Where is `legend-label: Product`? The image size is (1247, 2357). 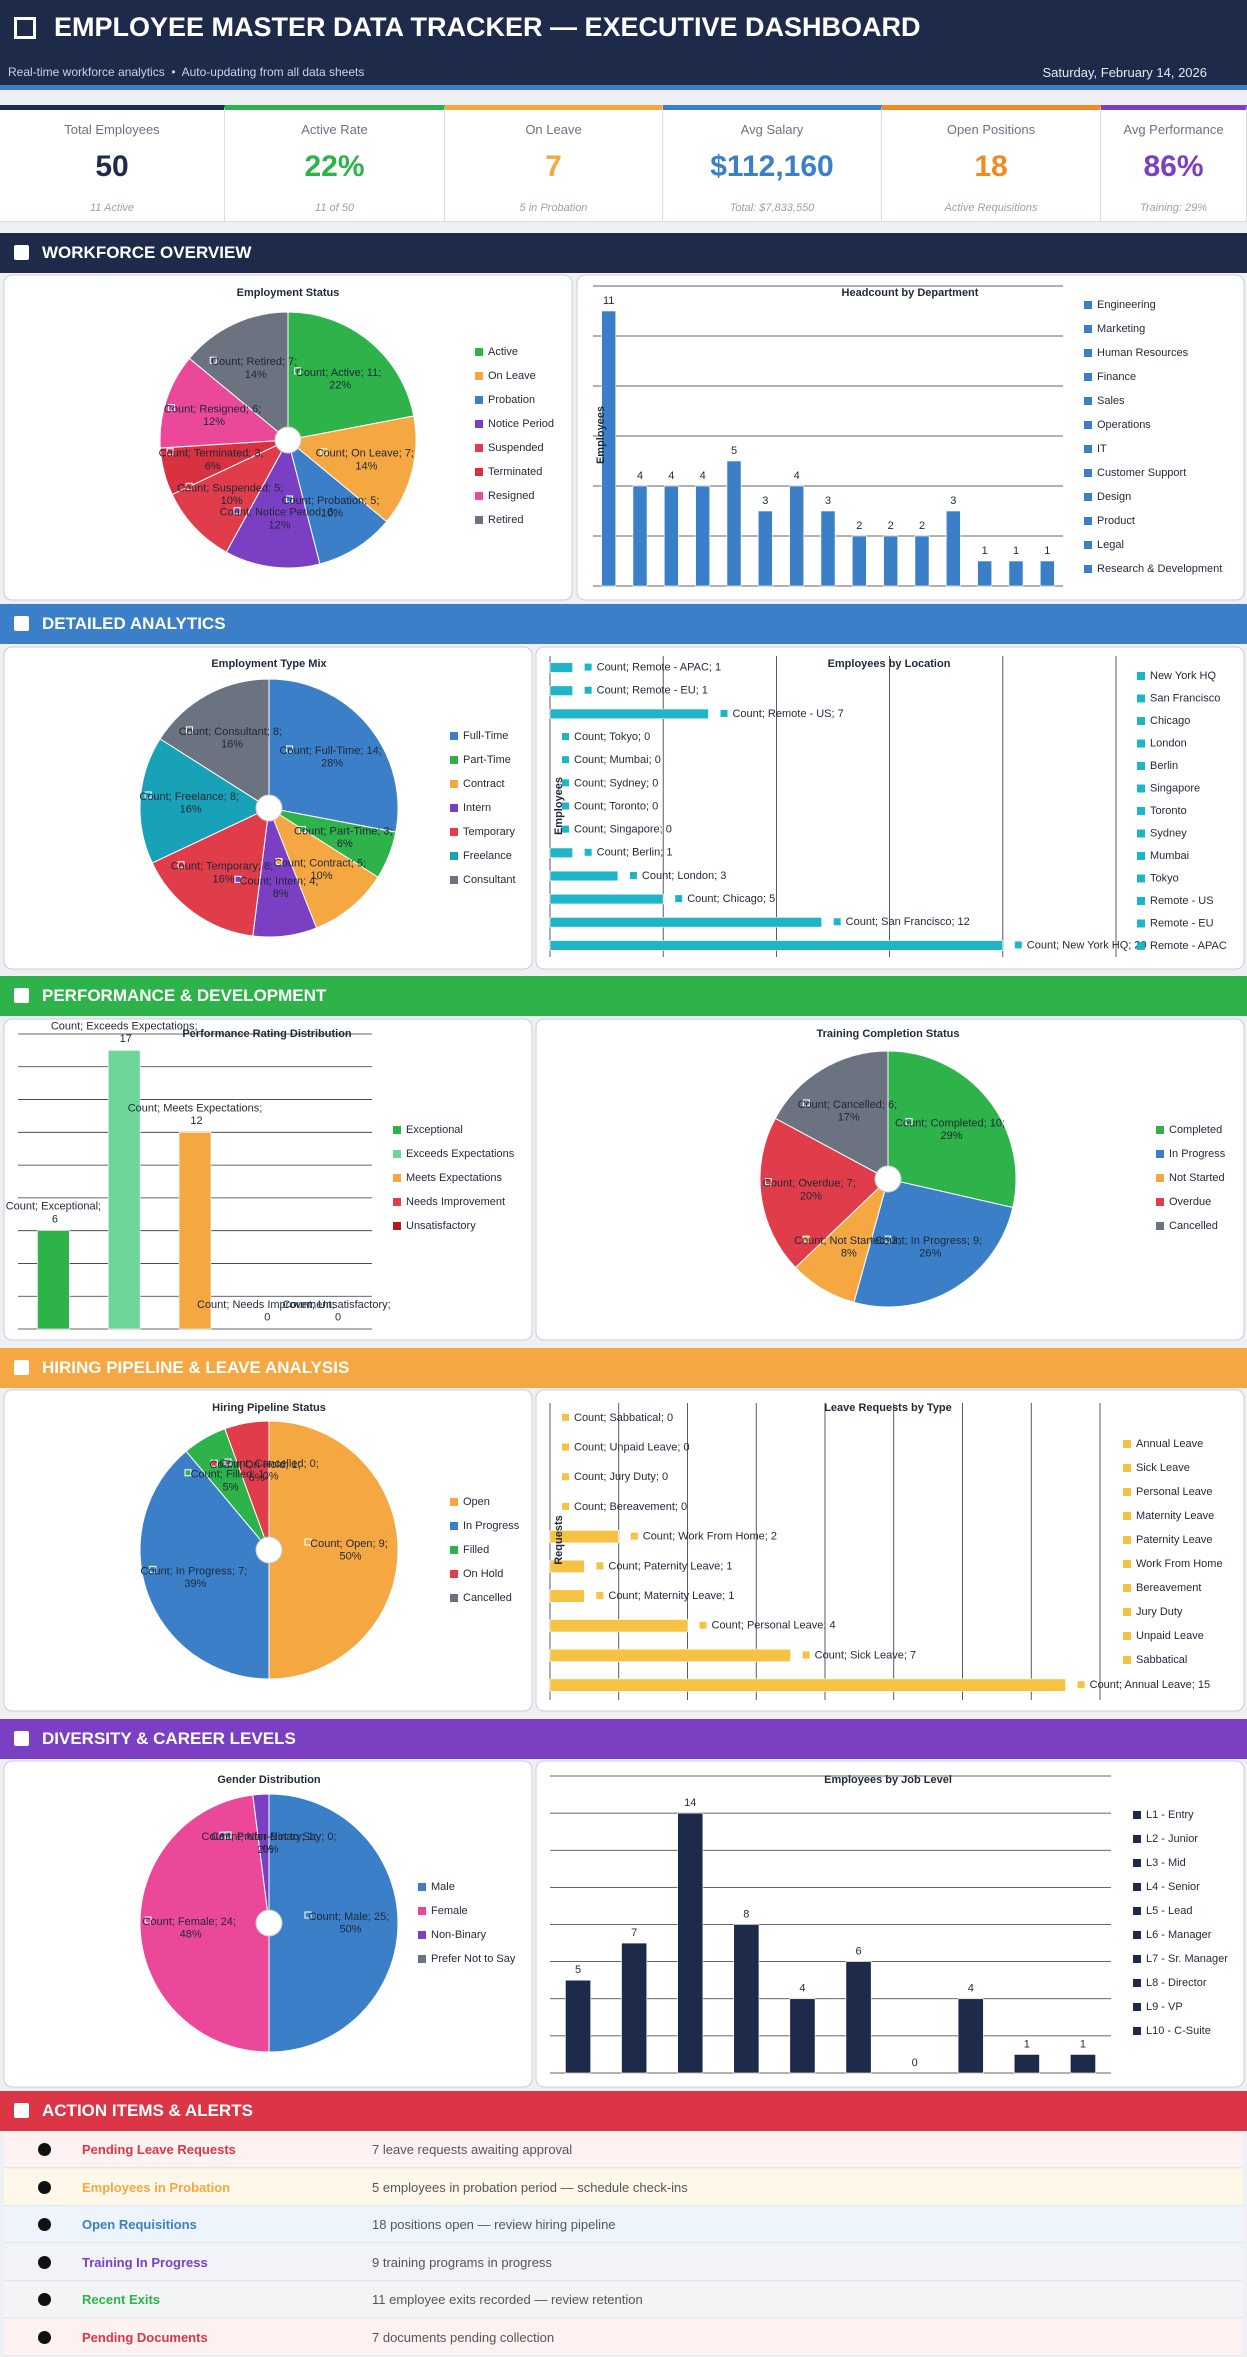 legend-label: Product is located at coordinates (1116, 521).